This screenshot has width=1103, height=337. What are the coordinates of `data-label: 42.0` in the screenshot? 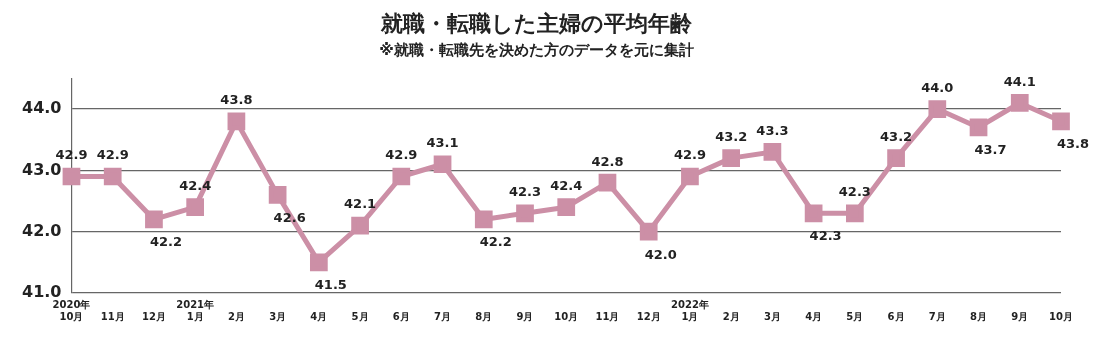 It's located at (660, 254).